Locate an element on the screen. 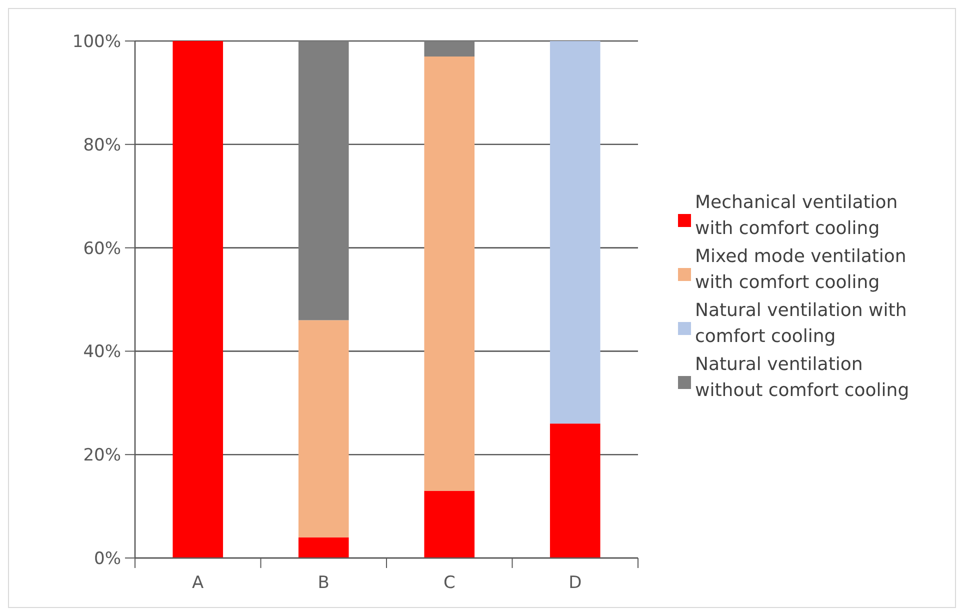 This screenshot has height=616, width=964. y-tick-label: 40% is located at coordinates (102, 352).